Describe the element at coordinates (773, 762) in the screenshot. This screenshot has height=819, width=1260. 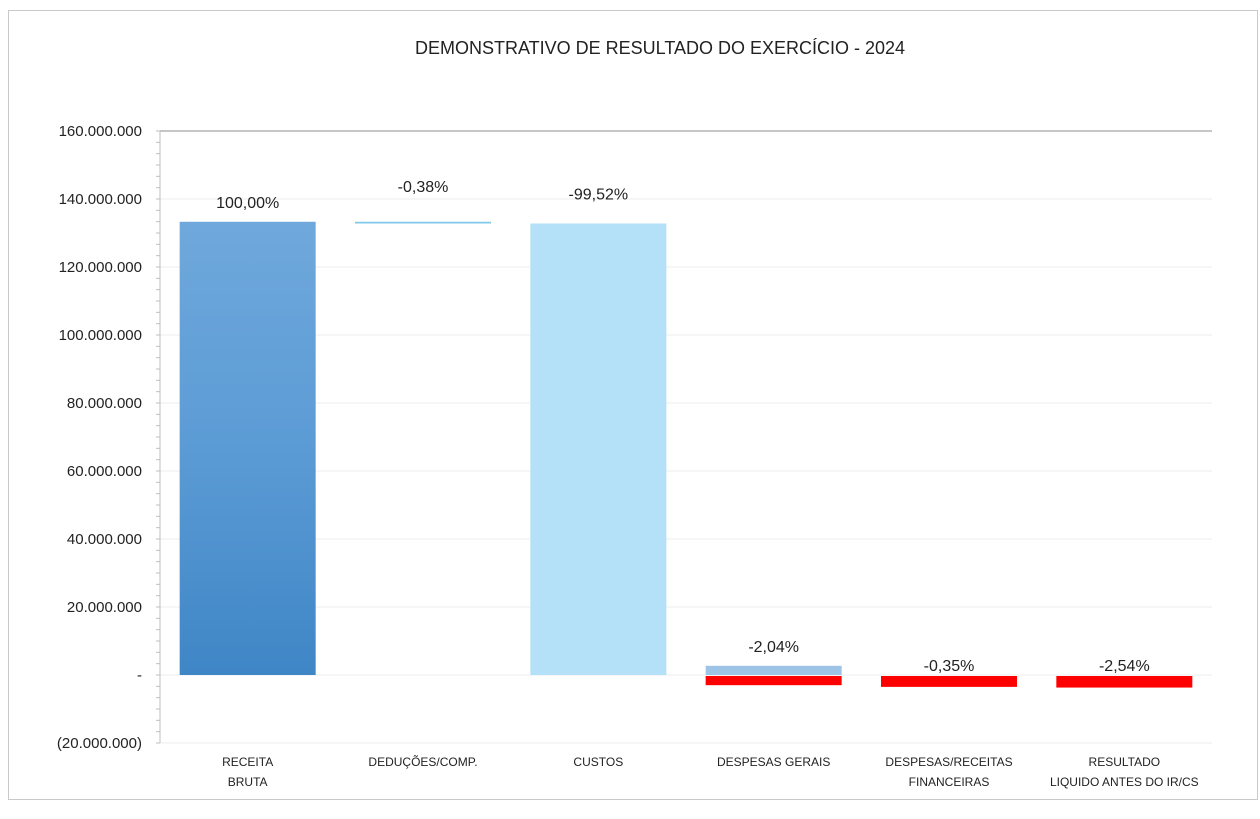
I see `x-category-label: DESPESAS GERAIS` at that location.